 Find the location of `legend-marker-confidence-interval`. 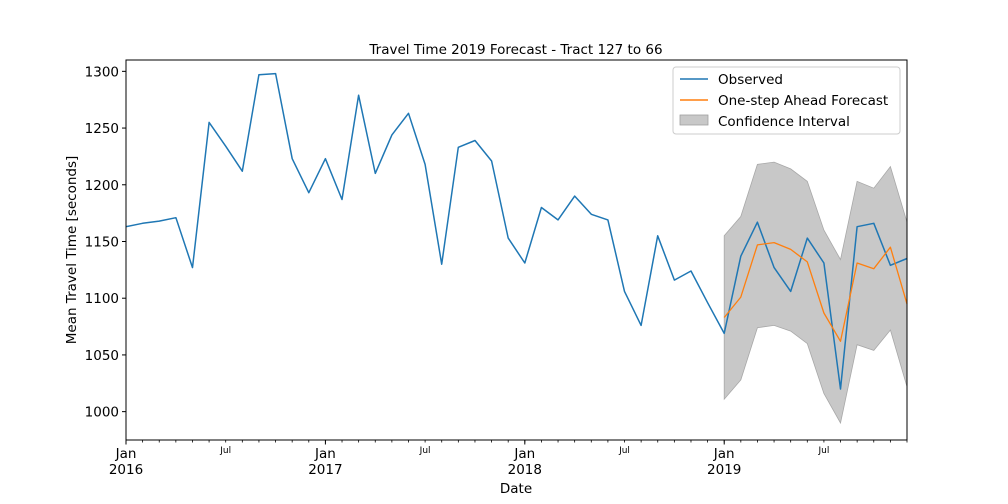

legend-marker-confidence-interval is located at coordinates (694, 120).